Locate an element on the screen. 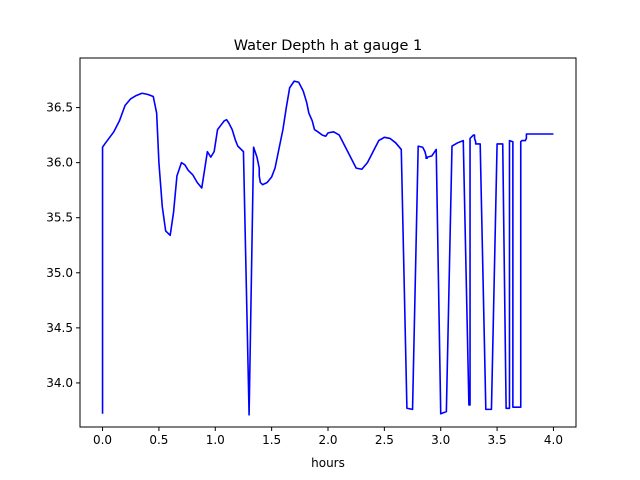  x-tick-label: 1.0 is located at coordinates (215, 440).